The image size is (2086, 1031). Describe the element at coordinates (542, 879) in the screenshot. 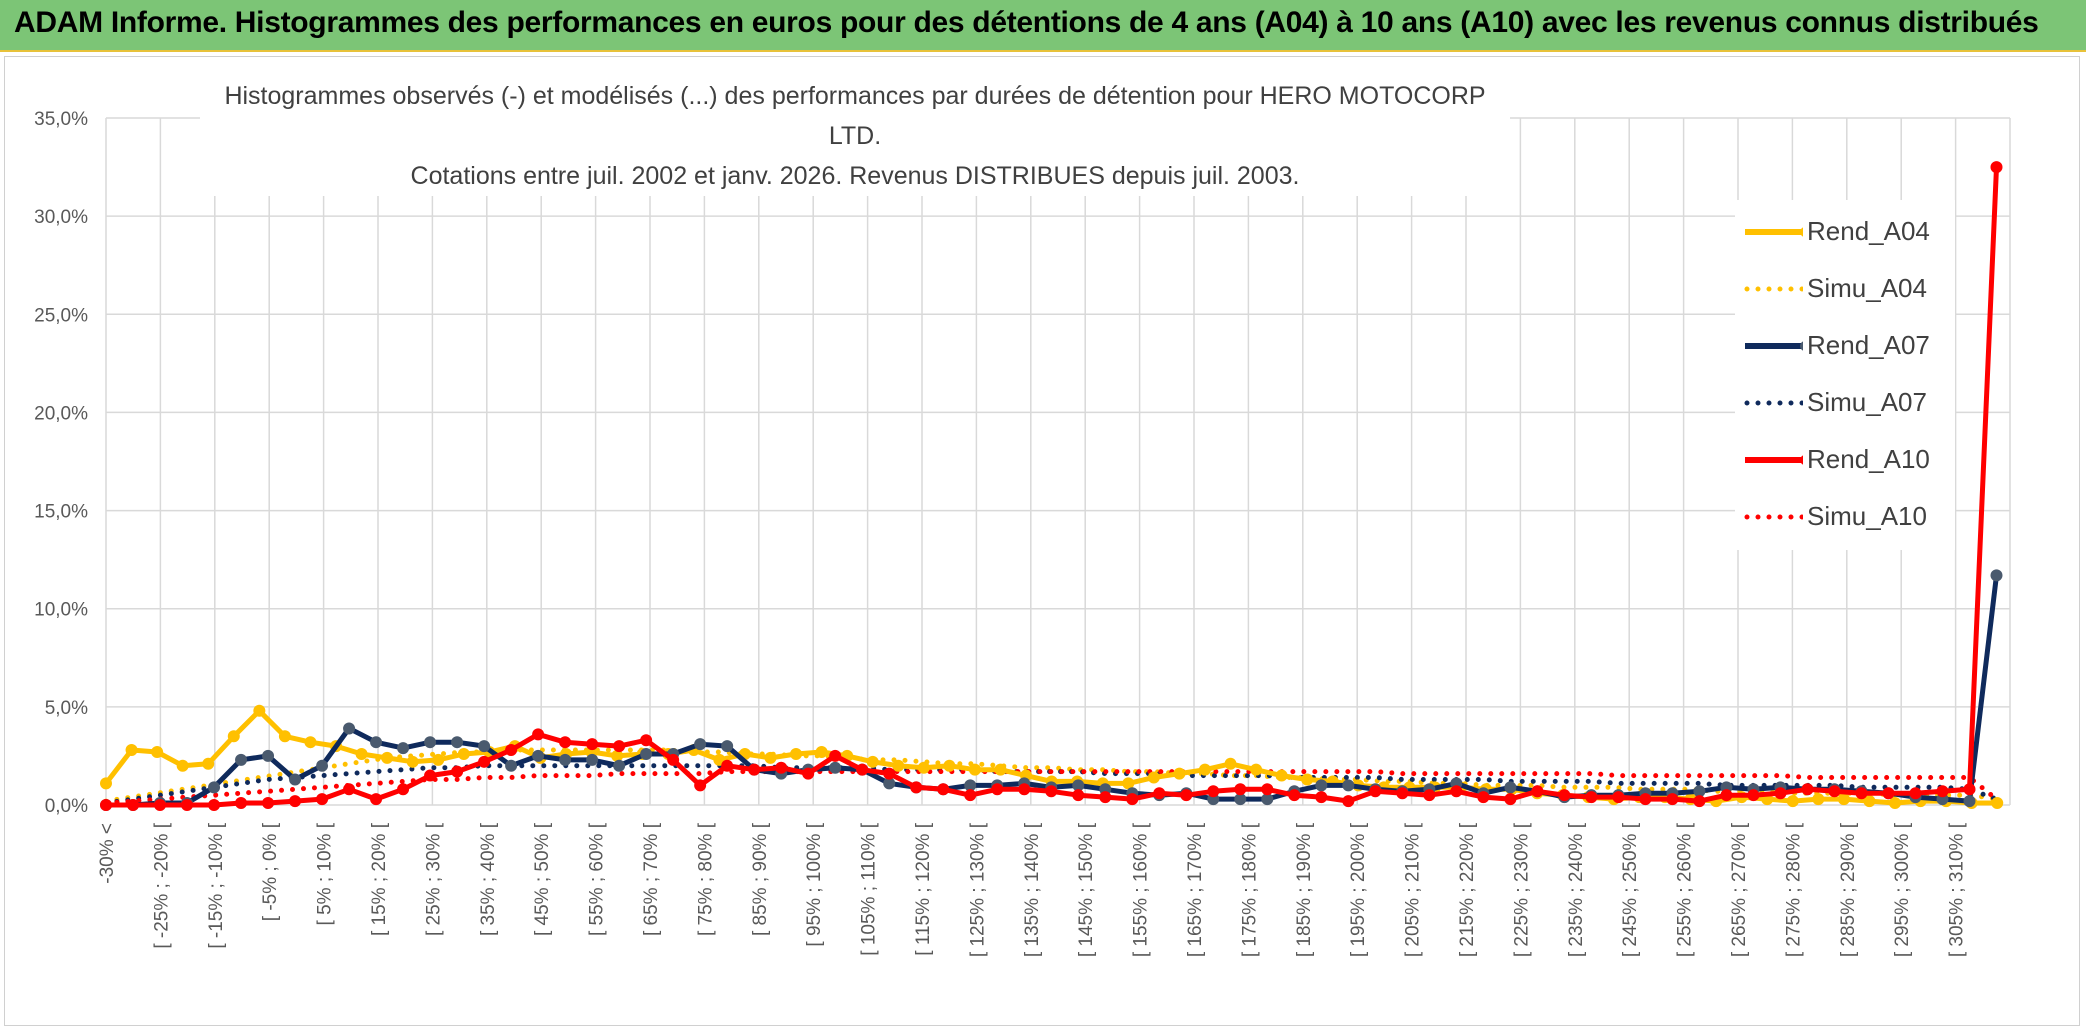

I see `x-tick-label: [ 45% ; 50% [` at that location.